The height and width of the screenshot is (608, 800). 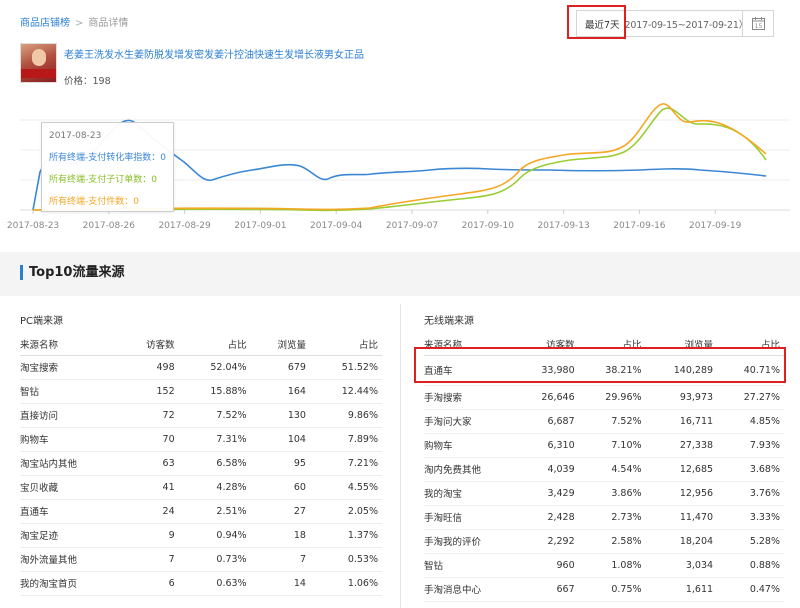 What do you see at coordinates (38, 63) in the screenshot?
I see `product-thumbnail` at bounding box center [38, 63].